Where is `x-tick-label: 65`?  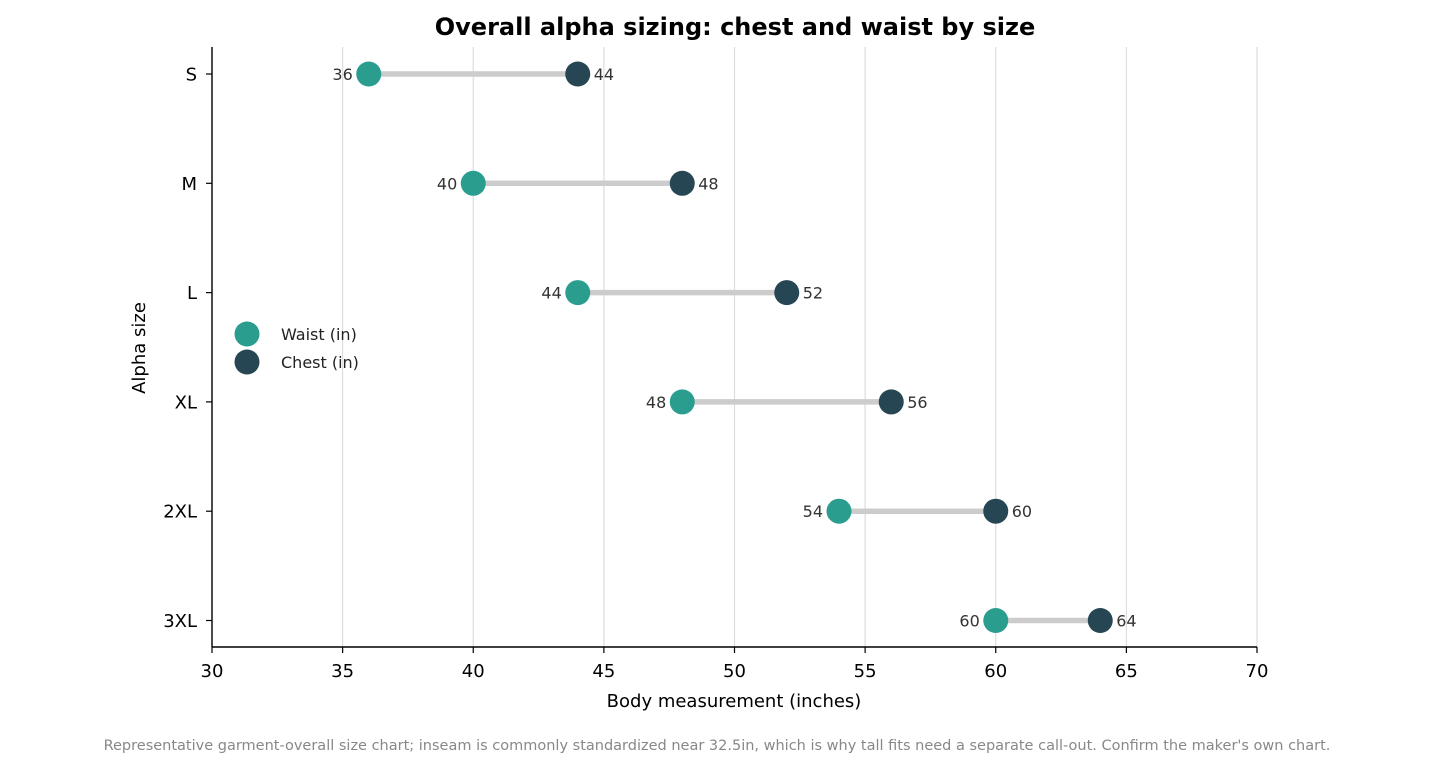 x-tick-label: 65 is located at coordinates (1126, 671).